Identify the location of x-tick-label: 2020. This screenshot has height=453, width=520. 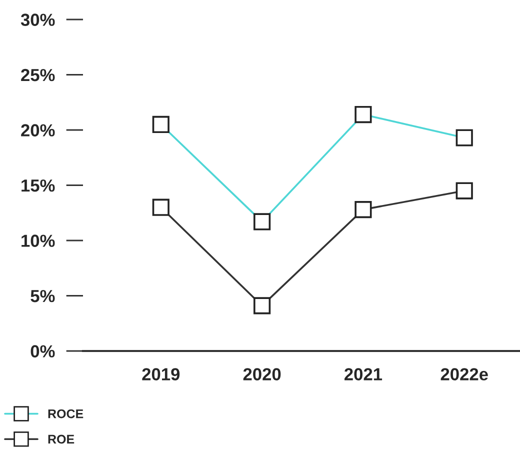
(262, 374).